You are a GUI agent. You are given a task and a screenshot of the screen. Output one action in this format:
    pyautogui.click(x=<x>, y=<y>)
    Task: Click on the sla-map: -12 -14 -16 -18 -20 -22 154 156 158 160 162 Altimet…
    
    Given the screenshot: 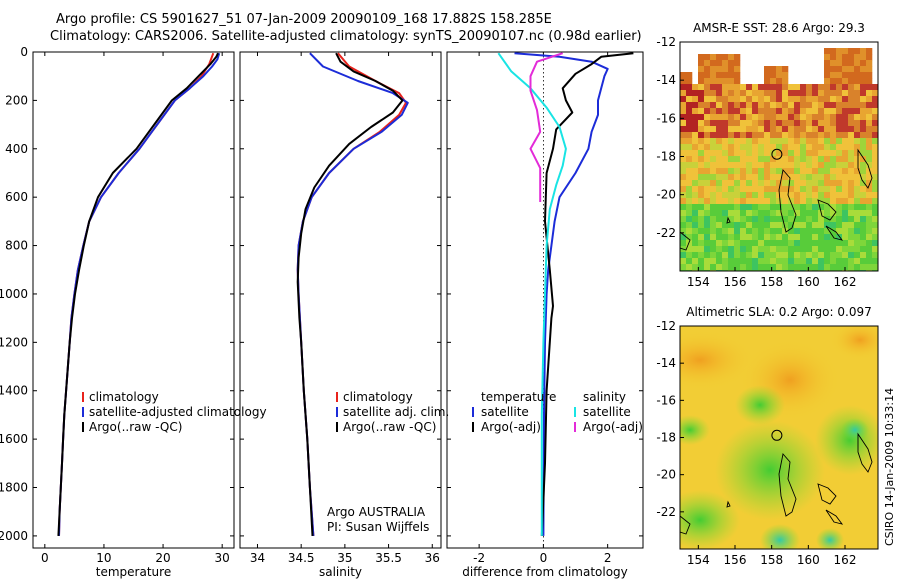 What is the action you would take?
    pyautogui.click(x=767, y=436)
    